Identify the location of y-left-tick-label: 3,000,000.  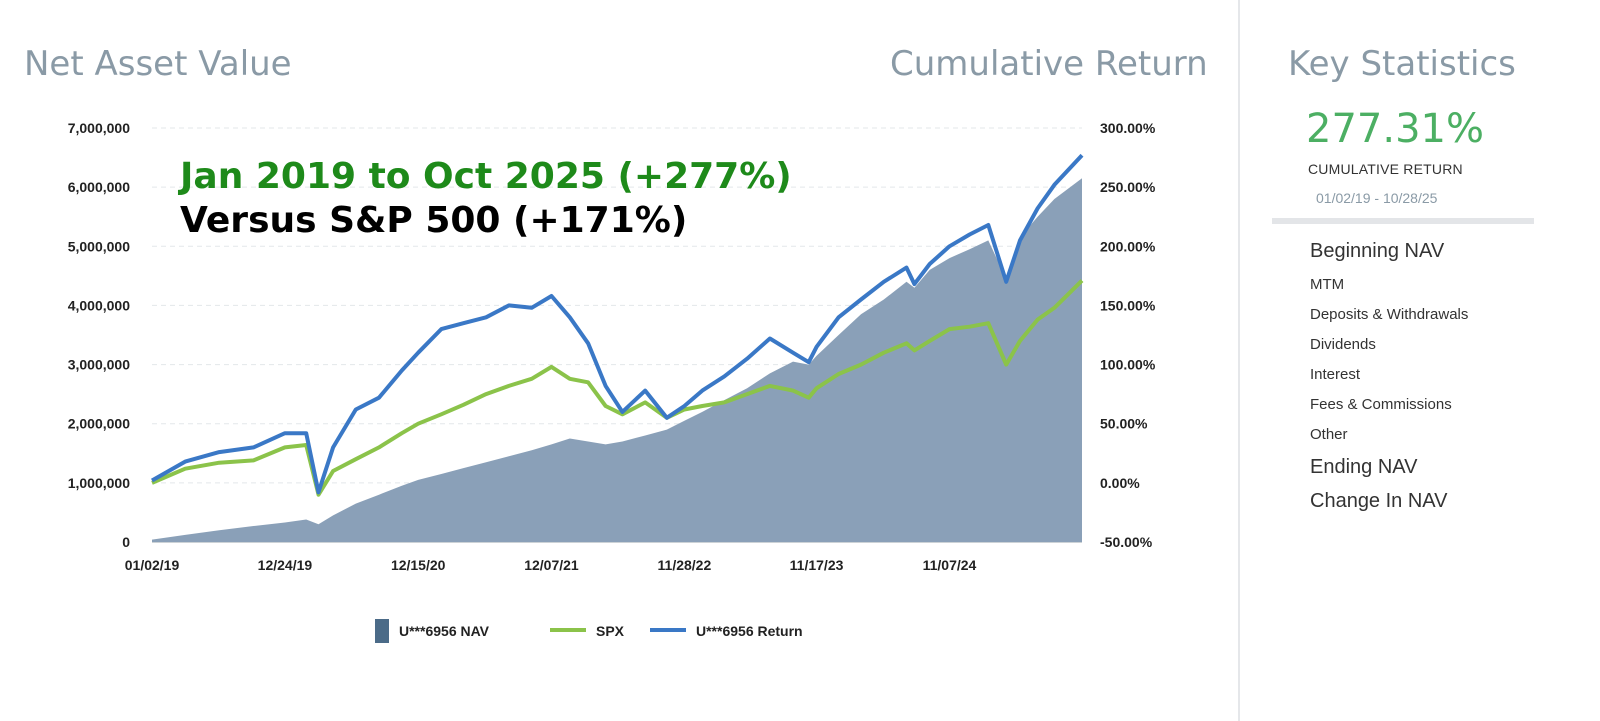
(99, 365).